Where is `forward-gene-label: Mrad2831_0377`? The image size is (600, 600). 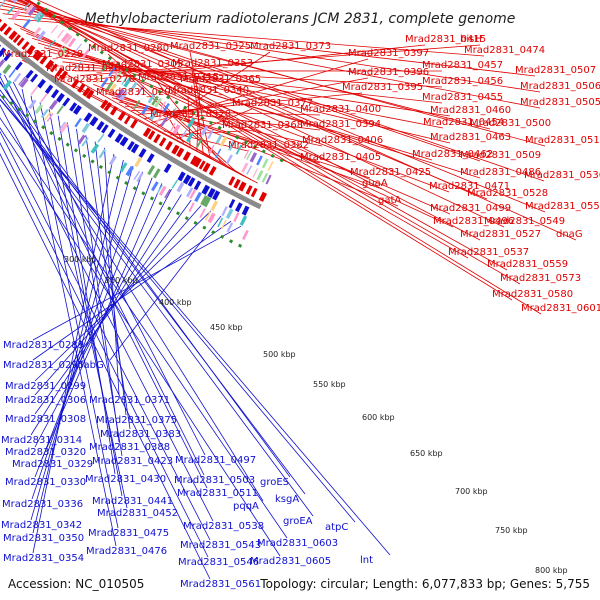
forward-gene-label: Mrad2831_0377 is located at coordinates (272, 103).